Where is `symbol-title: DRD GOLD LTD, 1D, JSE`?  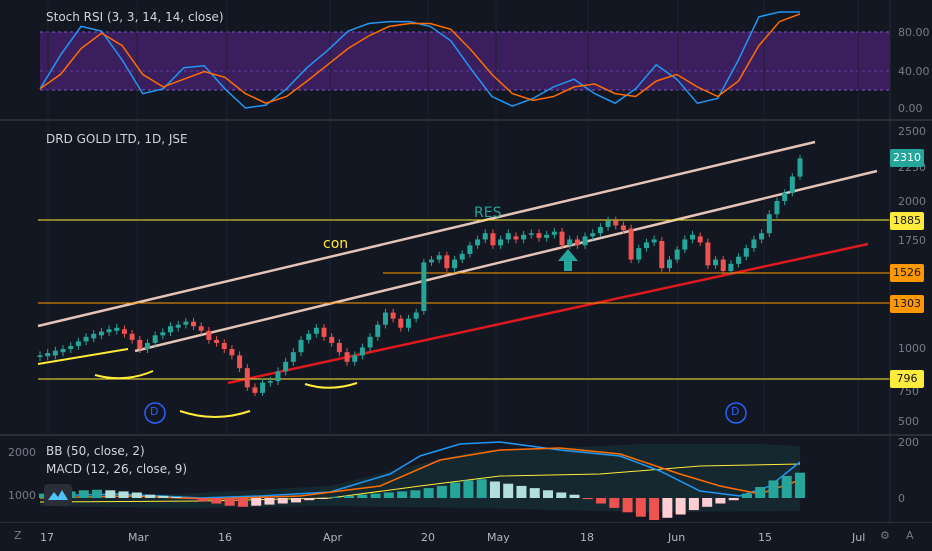
symbol-title: DRD GOLD LTD, 1D, JSE is located at coordinates (117, 139).